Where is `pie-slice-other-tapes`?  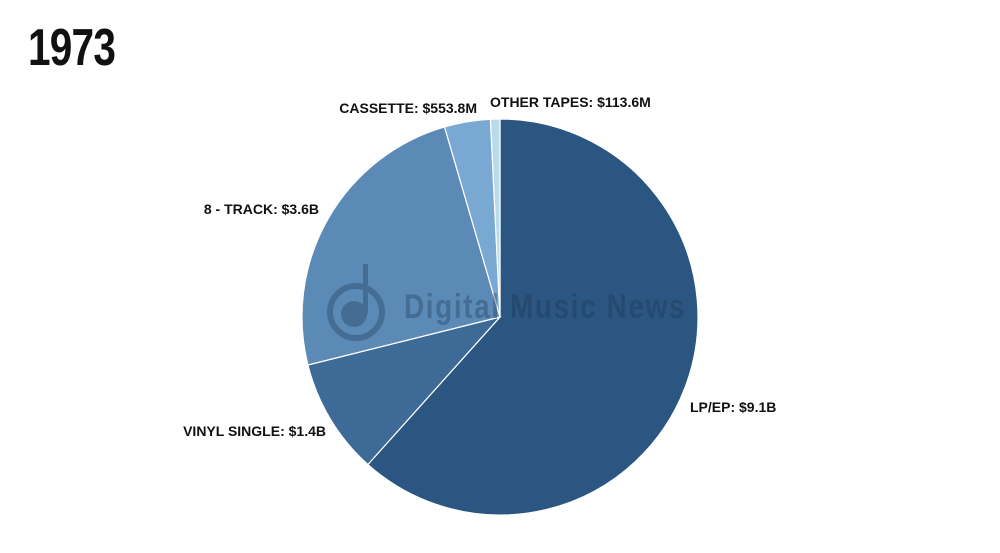
pie-slice-other-tapes is located at coordinates (495, 218).